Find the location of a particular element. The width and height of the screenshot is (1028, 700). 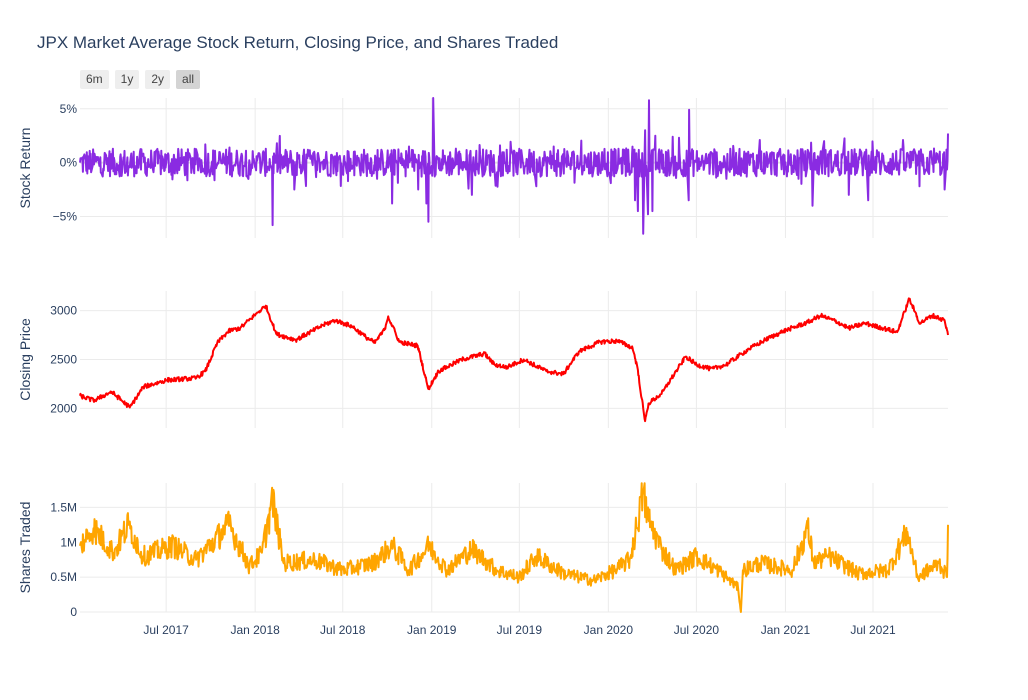

x-tick-label: Jan 2021 is located at coordinates (786, 630).